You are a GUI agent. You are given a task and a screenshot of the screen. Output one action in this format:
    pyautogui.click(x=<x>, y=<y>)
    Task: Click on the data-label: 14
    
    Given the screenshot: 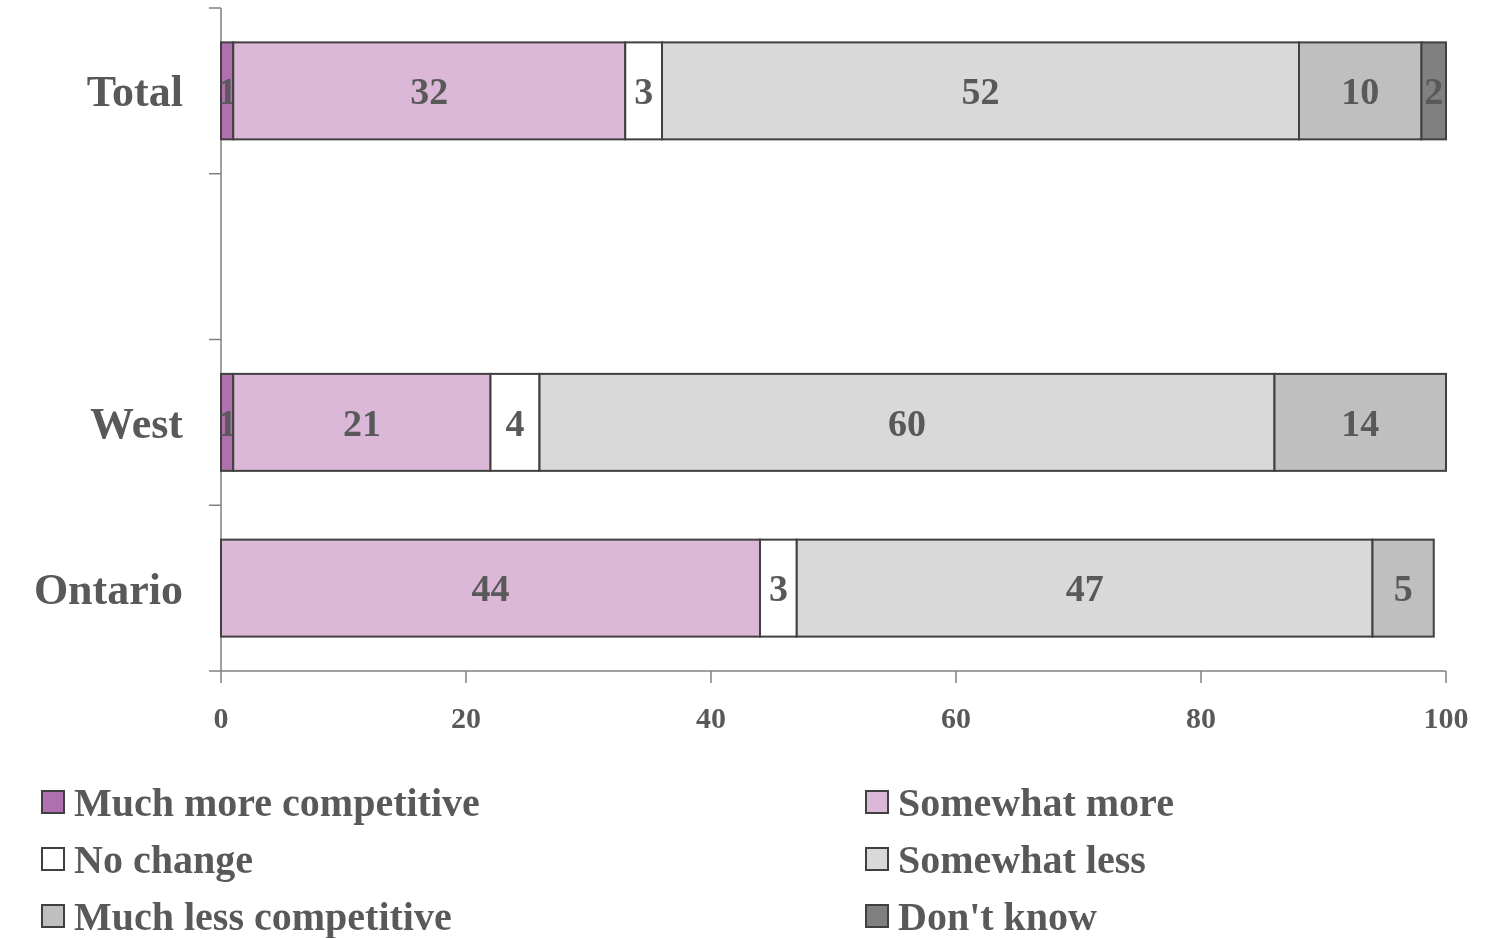 What is the action you would take?
    pyautogui.click(x=1360, y=422)
    